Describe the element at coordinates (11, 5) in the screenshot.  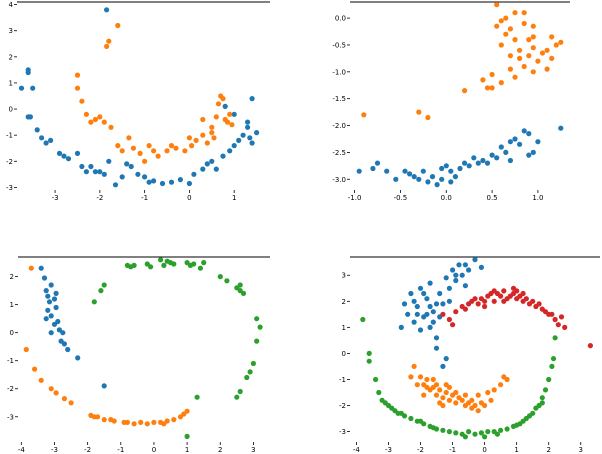
I see `y-tick-label: 4` at that location.